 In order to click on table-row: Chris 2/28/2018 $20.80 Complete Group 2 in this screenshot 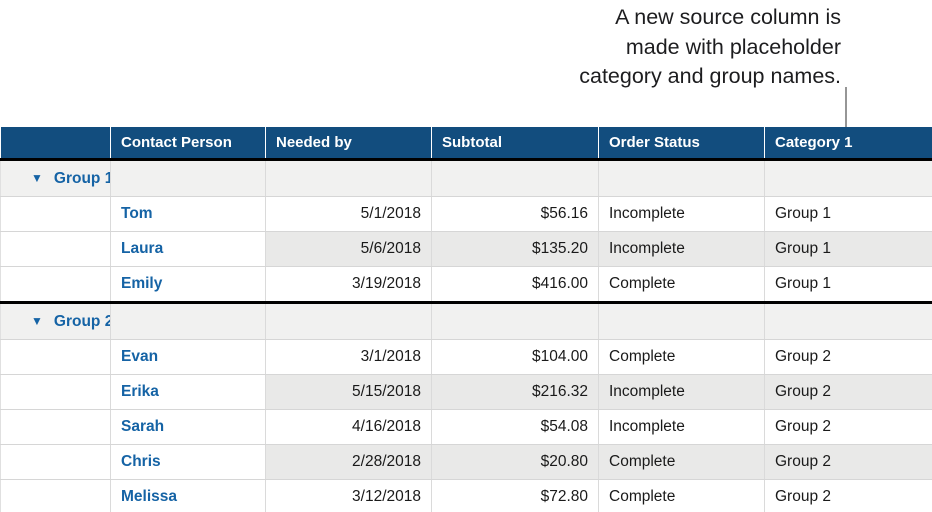, I will do `click(466, 462)`.